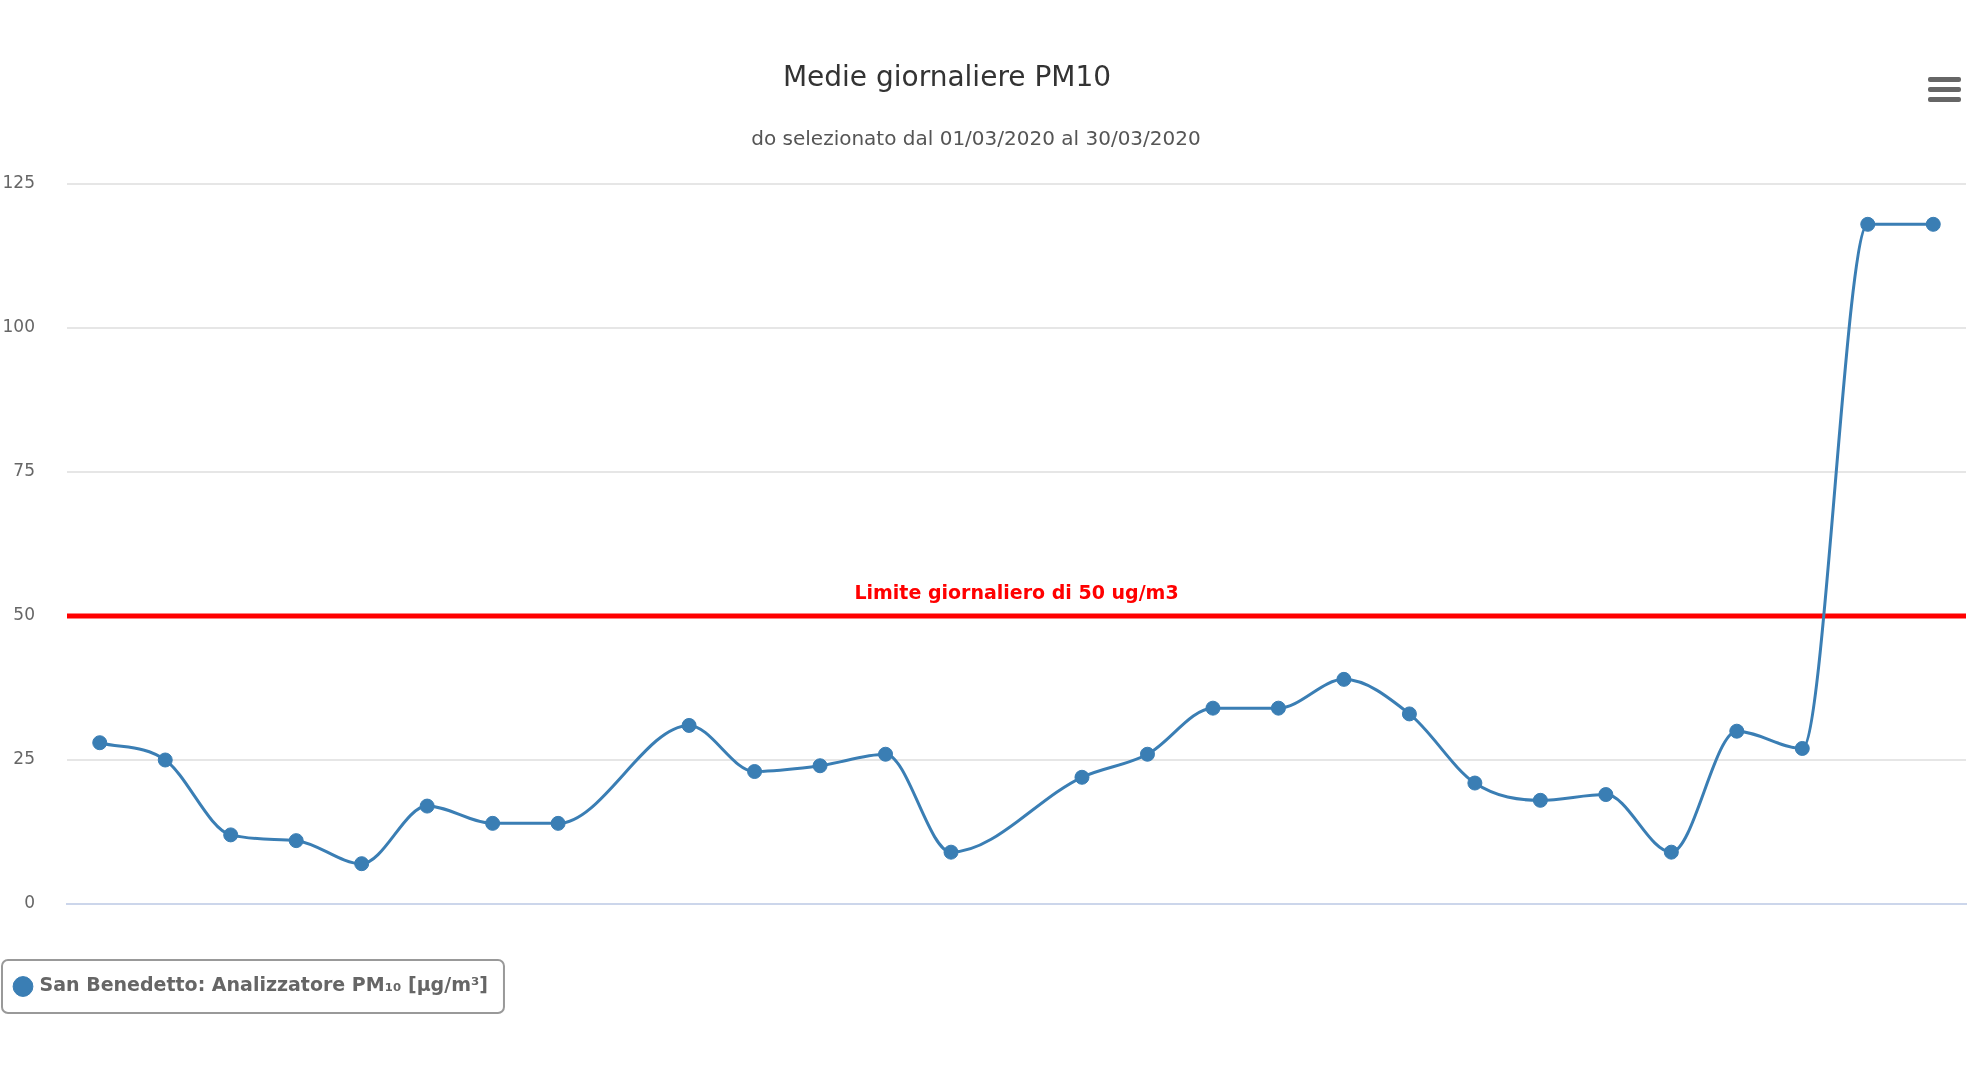 The width and height of the screenshot is (1980, 1080). What do you see at coordinates (24, 470) in the screenshot?
I see `y-tick-label: 75` at bounding box center [24, 470].